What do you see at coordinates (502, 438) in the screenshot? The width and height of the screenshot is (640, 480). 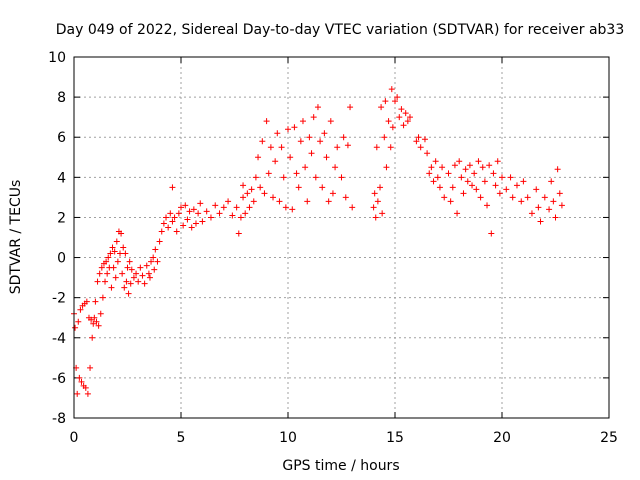 I see `x-tick-label: 20` at bounding box center [502, 438].